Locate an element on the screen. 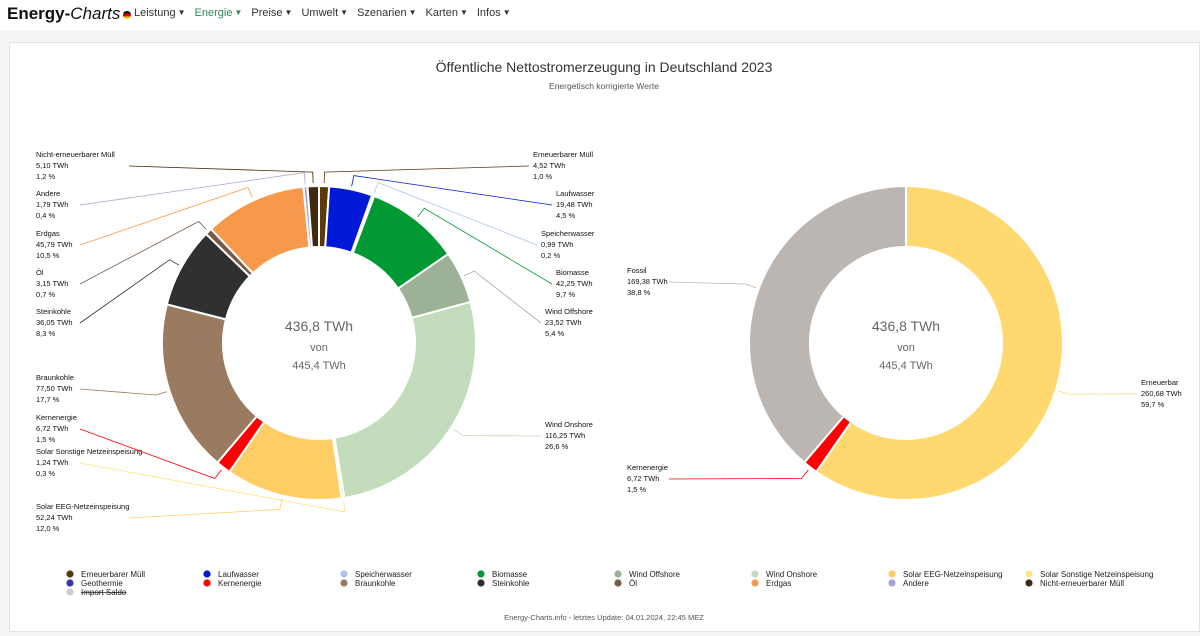 The height and width of the screenshot is (636, 1200). legend-item-andere: Andere is located at coordinates (908, 583).